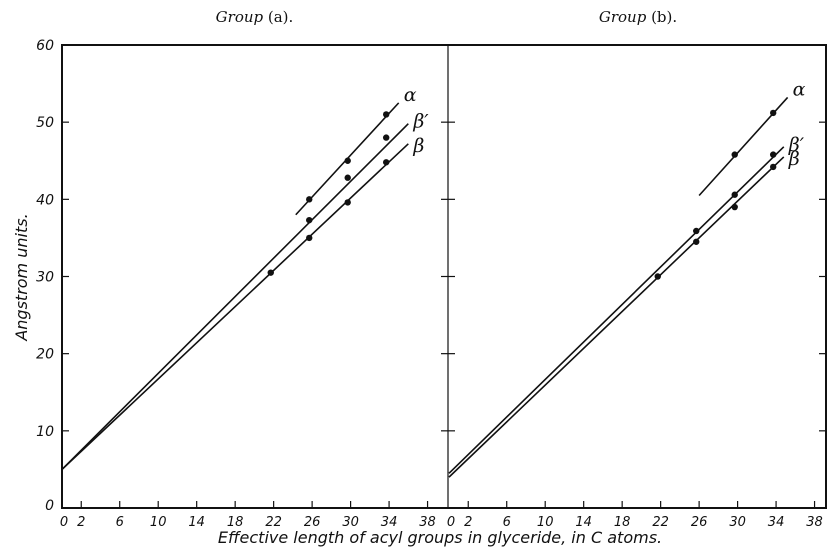  Describe the element at coordinates (49, 506) in the screenshot. I see `y-tick-label: 0` at that location.